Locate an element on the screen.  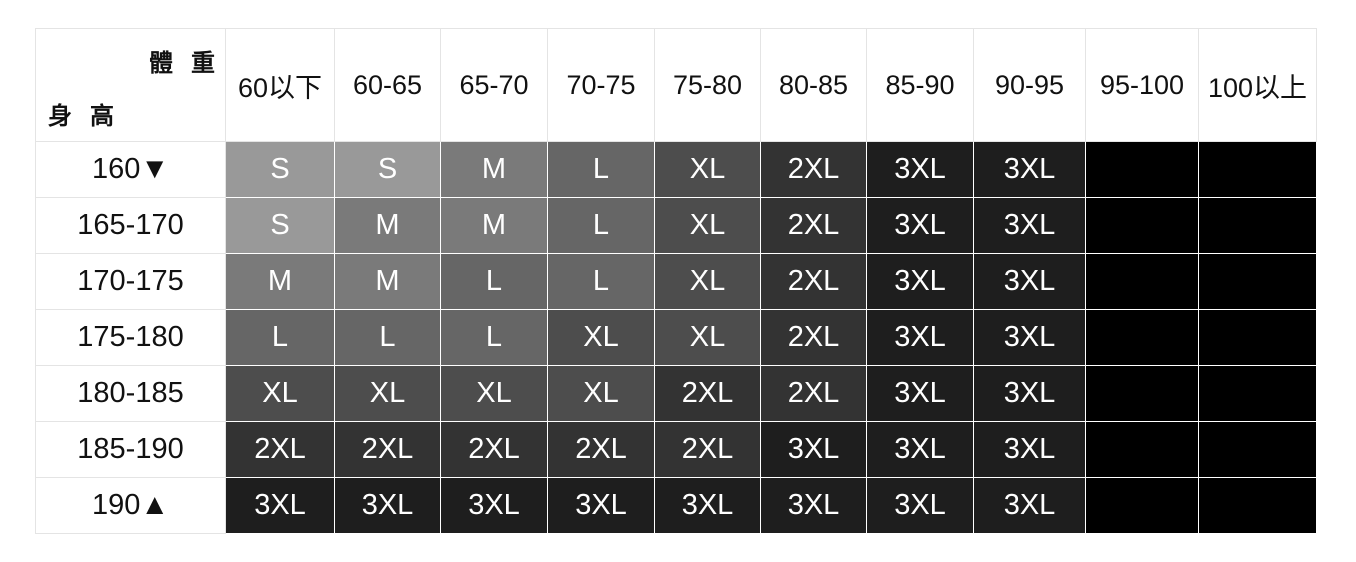
weight-header: 65-70 is located at coordinates (494, 85).